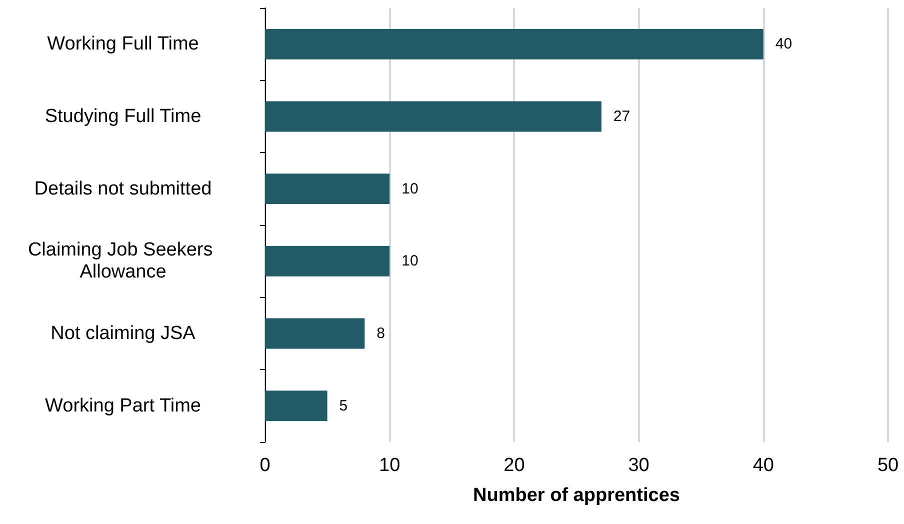  Describe the element at coordinates (783, 44) in the screenshot. I see `data-label: 40` at that location.